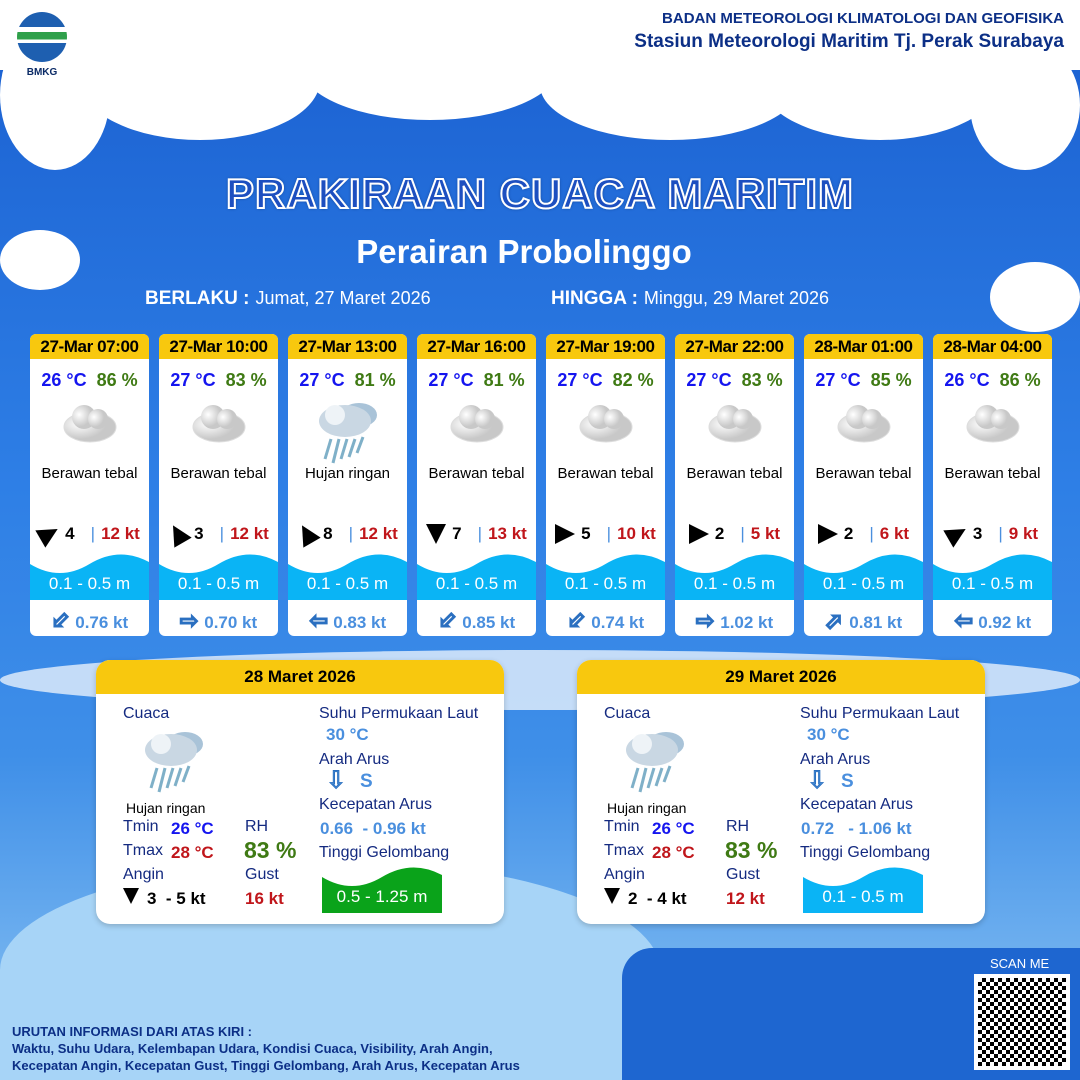 This screenshot has width=1080, height=1080. Describe the element at coordinates (880, 713) in the screenshot. I see `sst-label: Suhu Permukaan Laut` at that location.